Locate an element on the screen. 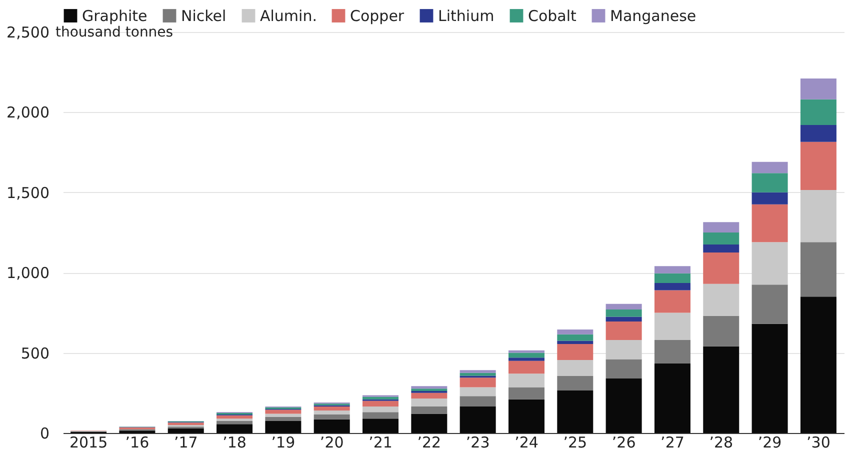  y-tick-label: 1,000 is located at coordinates (28, 273).